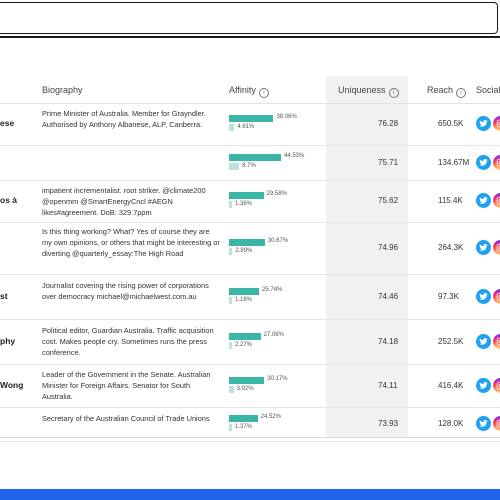 Image resolution: width=500 pixels, height=500 pixels. What do you see at coordinates (7, 123) in the screenshot?
I see `influencer-name: ese` at bounding box center [7, 123].